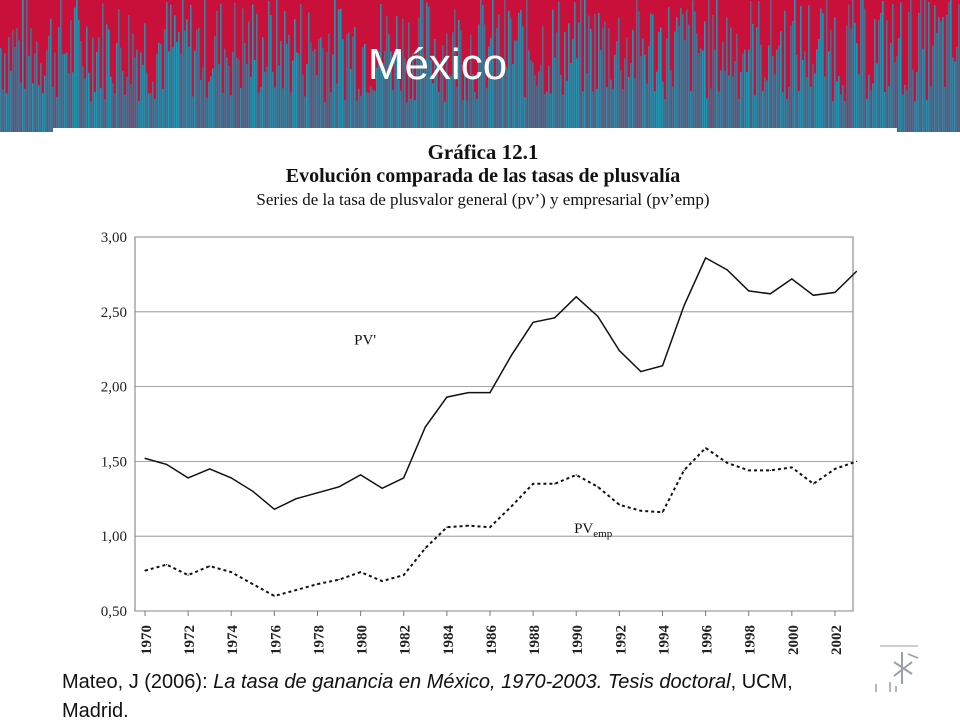  What do you see at coordinates (621, 640) in the screenshot?
I see `x-tick-label: 1992` at bounding box center [621, 640].